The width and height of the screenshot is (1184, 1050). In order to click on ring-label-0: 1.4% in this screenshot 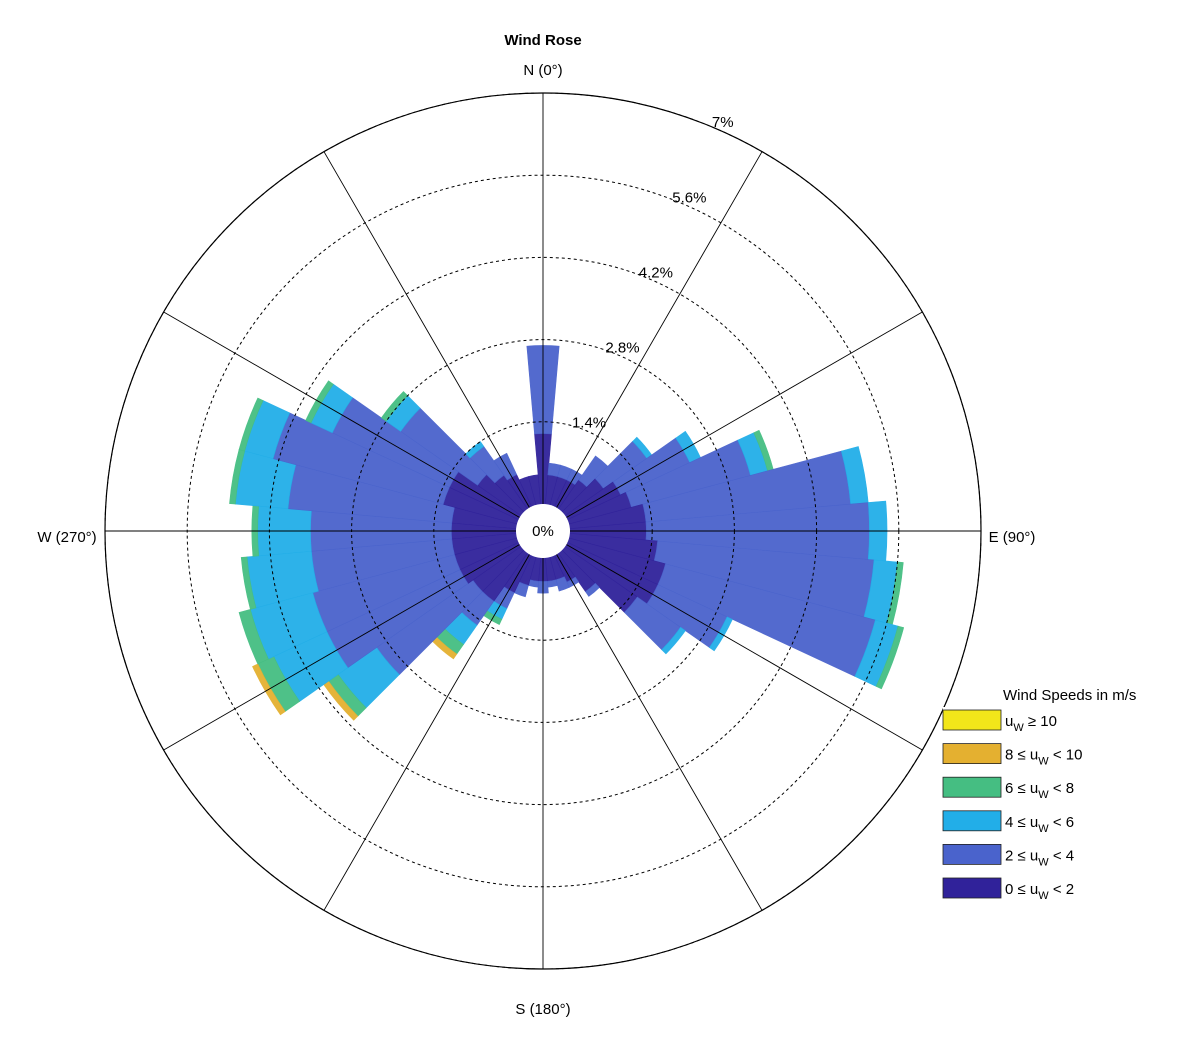, I will do `click(589, 423)`.